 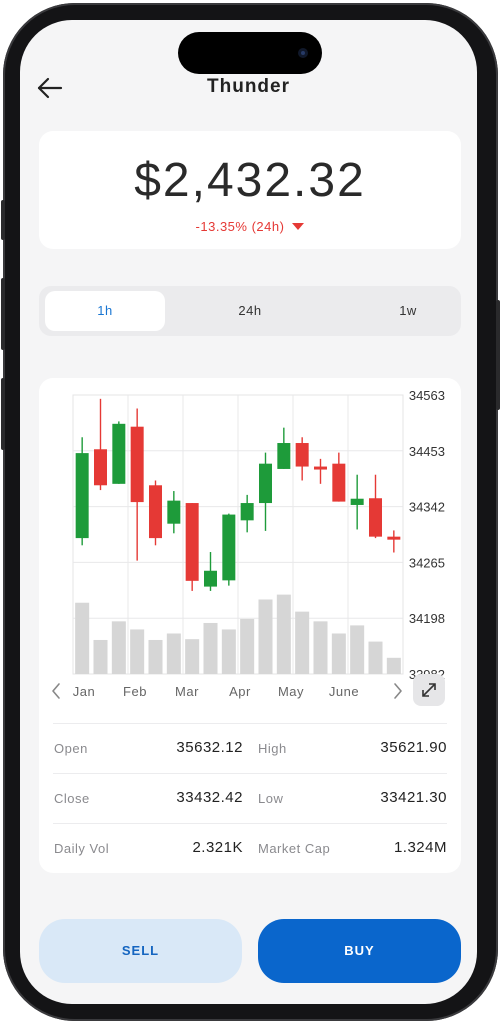 I want to click on price-card: $2,432.32 -13.35% (24h), so click(x=250, y=190).